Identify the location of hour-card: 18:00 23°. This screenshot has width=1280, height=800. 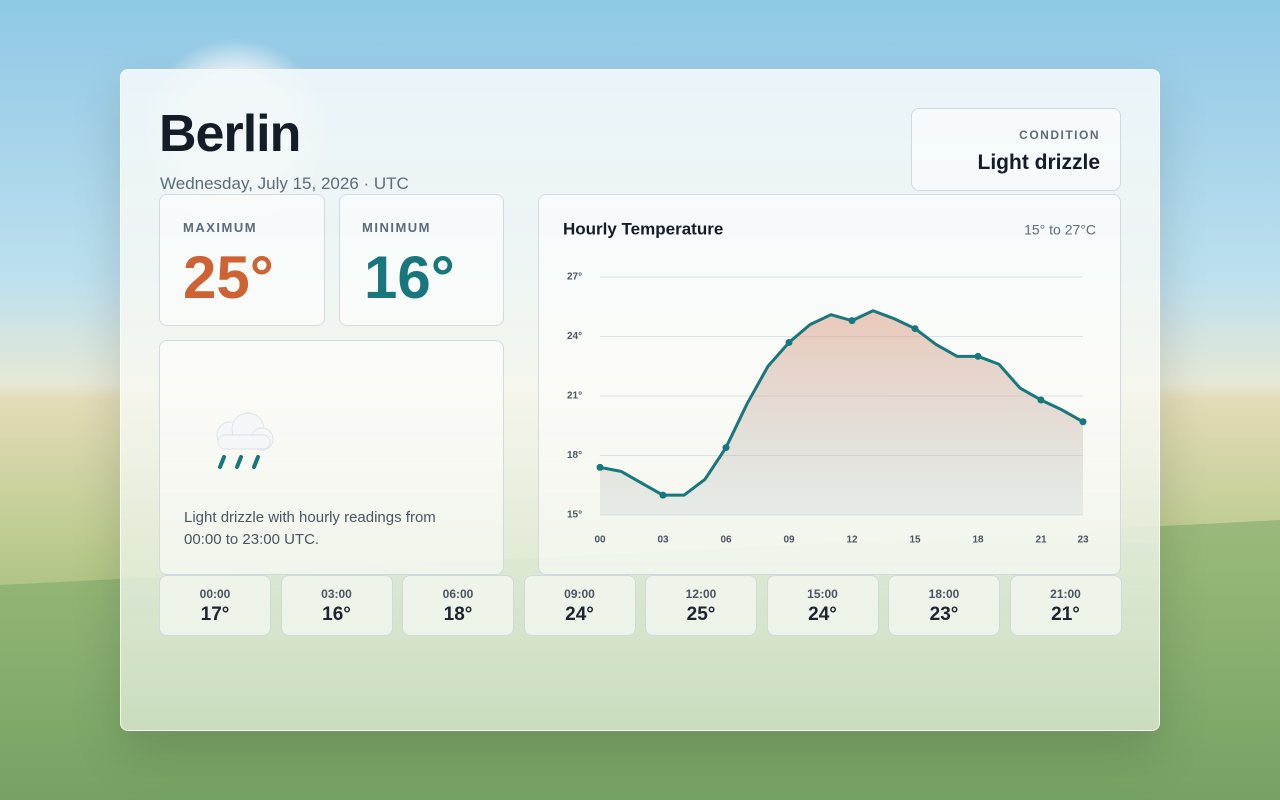
(944, 605).